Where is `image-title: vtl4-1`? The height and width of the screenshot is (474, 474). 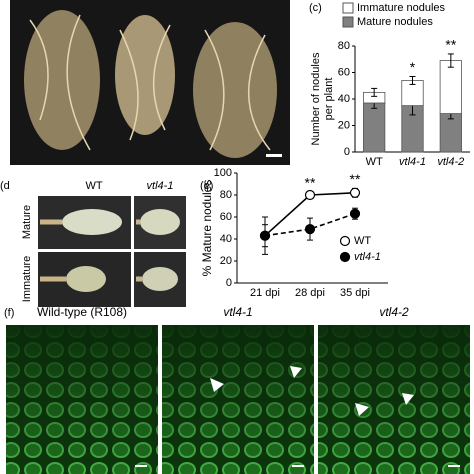
image-title: vtl4-1 is located at coordinates (237, 312).